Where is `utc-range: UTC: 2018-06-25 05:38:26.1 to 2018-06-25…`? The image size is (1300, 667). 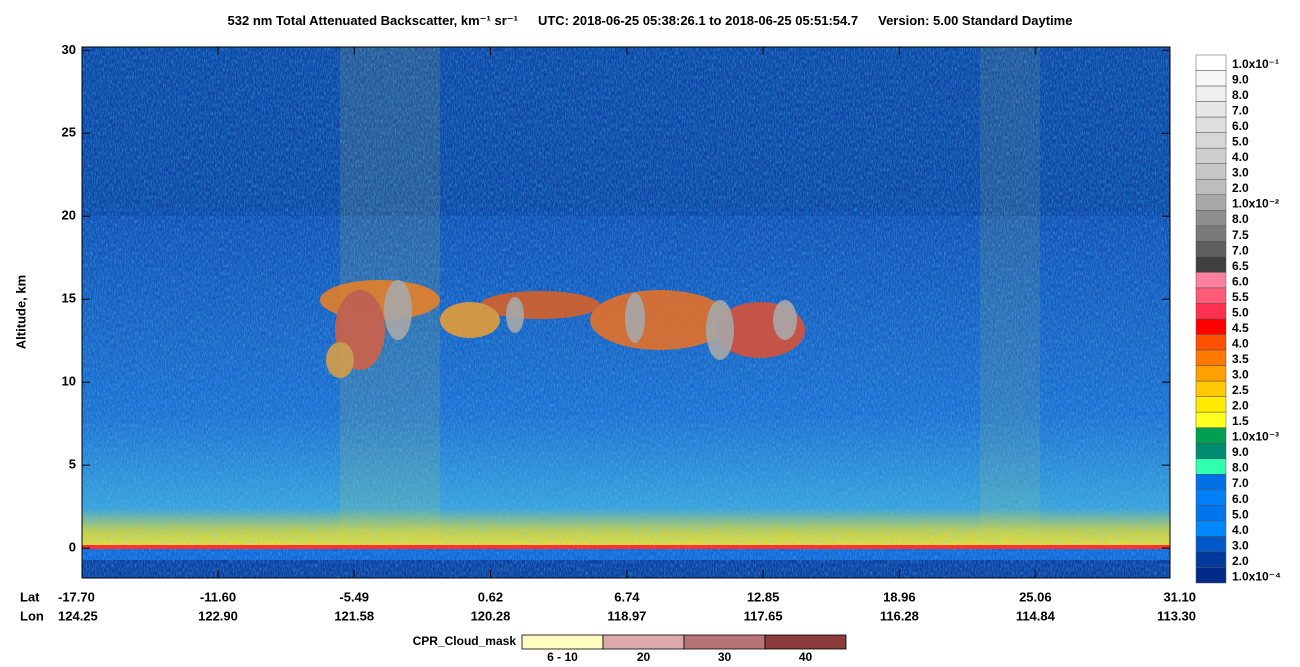 utc-range: UTC: 2018-06-25 05:38:26.1 to 2018-06-25… is located at coordinates (698, 20).